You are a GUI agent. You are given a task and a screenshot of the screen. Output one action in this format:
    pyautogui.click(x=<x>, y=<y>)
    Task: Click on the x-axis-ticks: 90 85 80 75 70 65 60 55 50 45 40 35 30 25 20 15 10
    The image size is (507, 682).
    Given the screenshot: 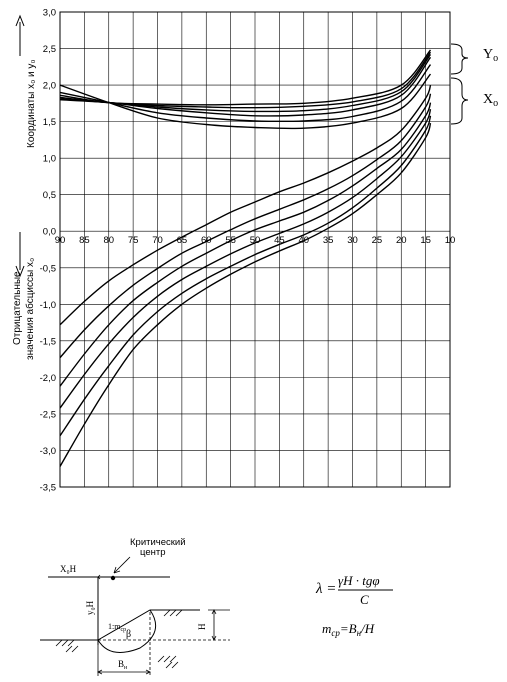 What is the action you would take?
    pyautogui.click(x=255, y=240)
    